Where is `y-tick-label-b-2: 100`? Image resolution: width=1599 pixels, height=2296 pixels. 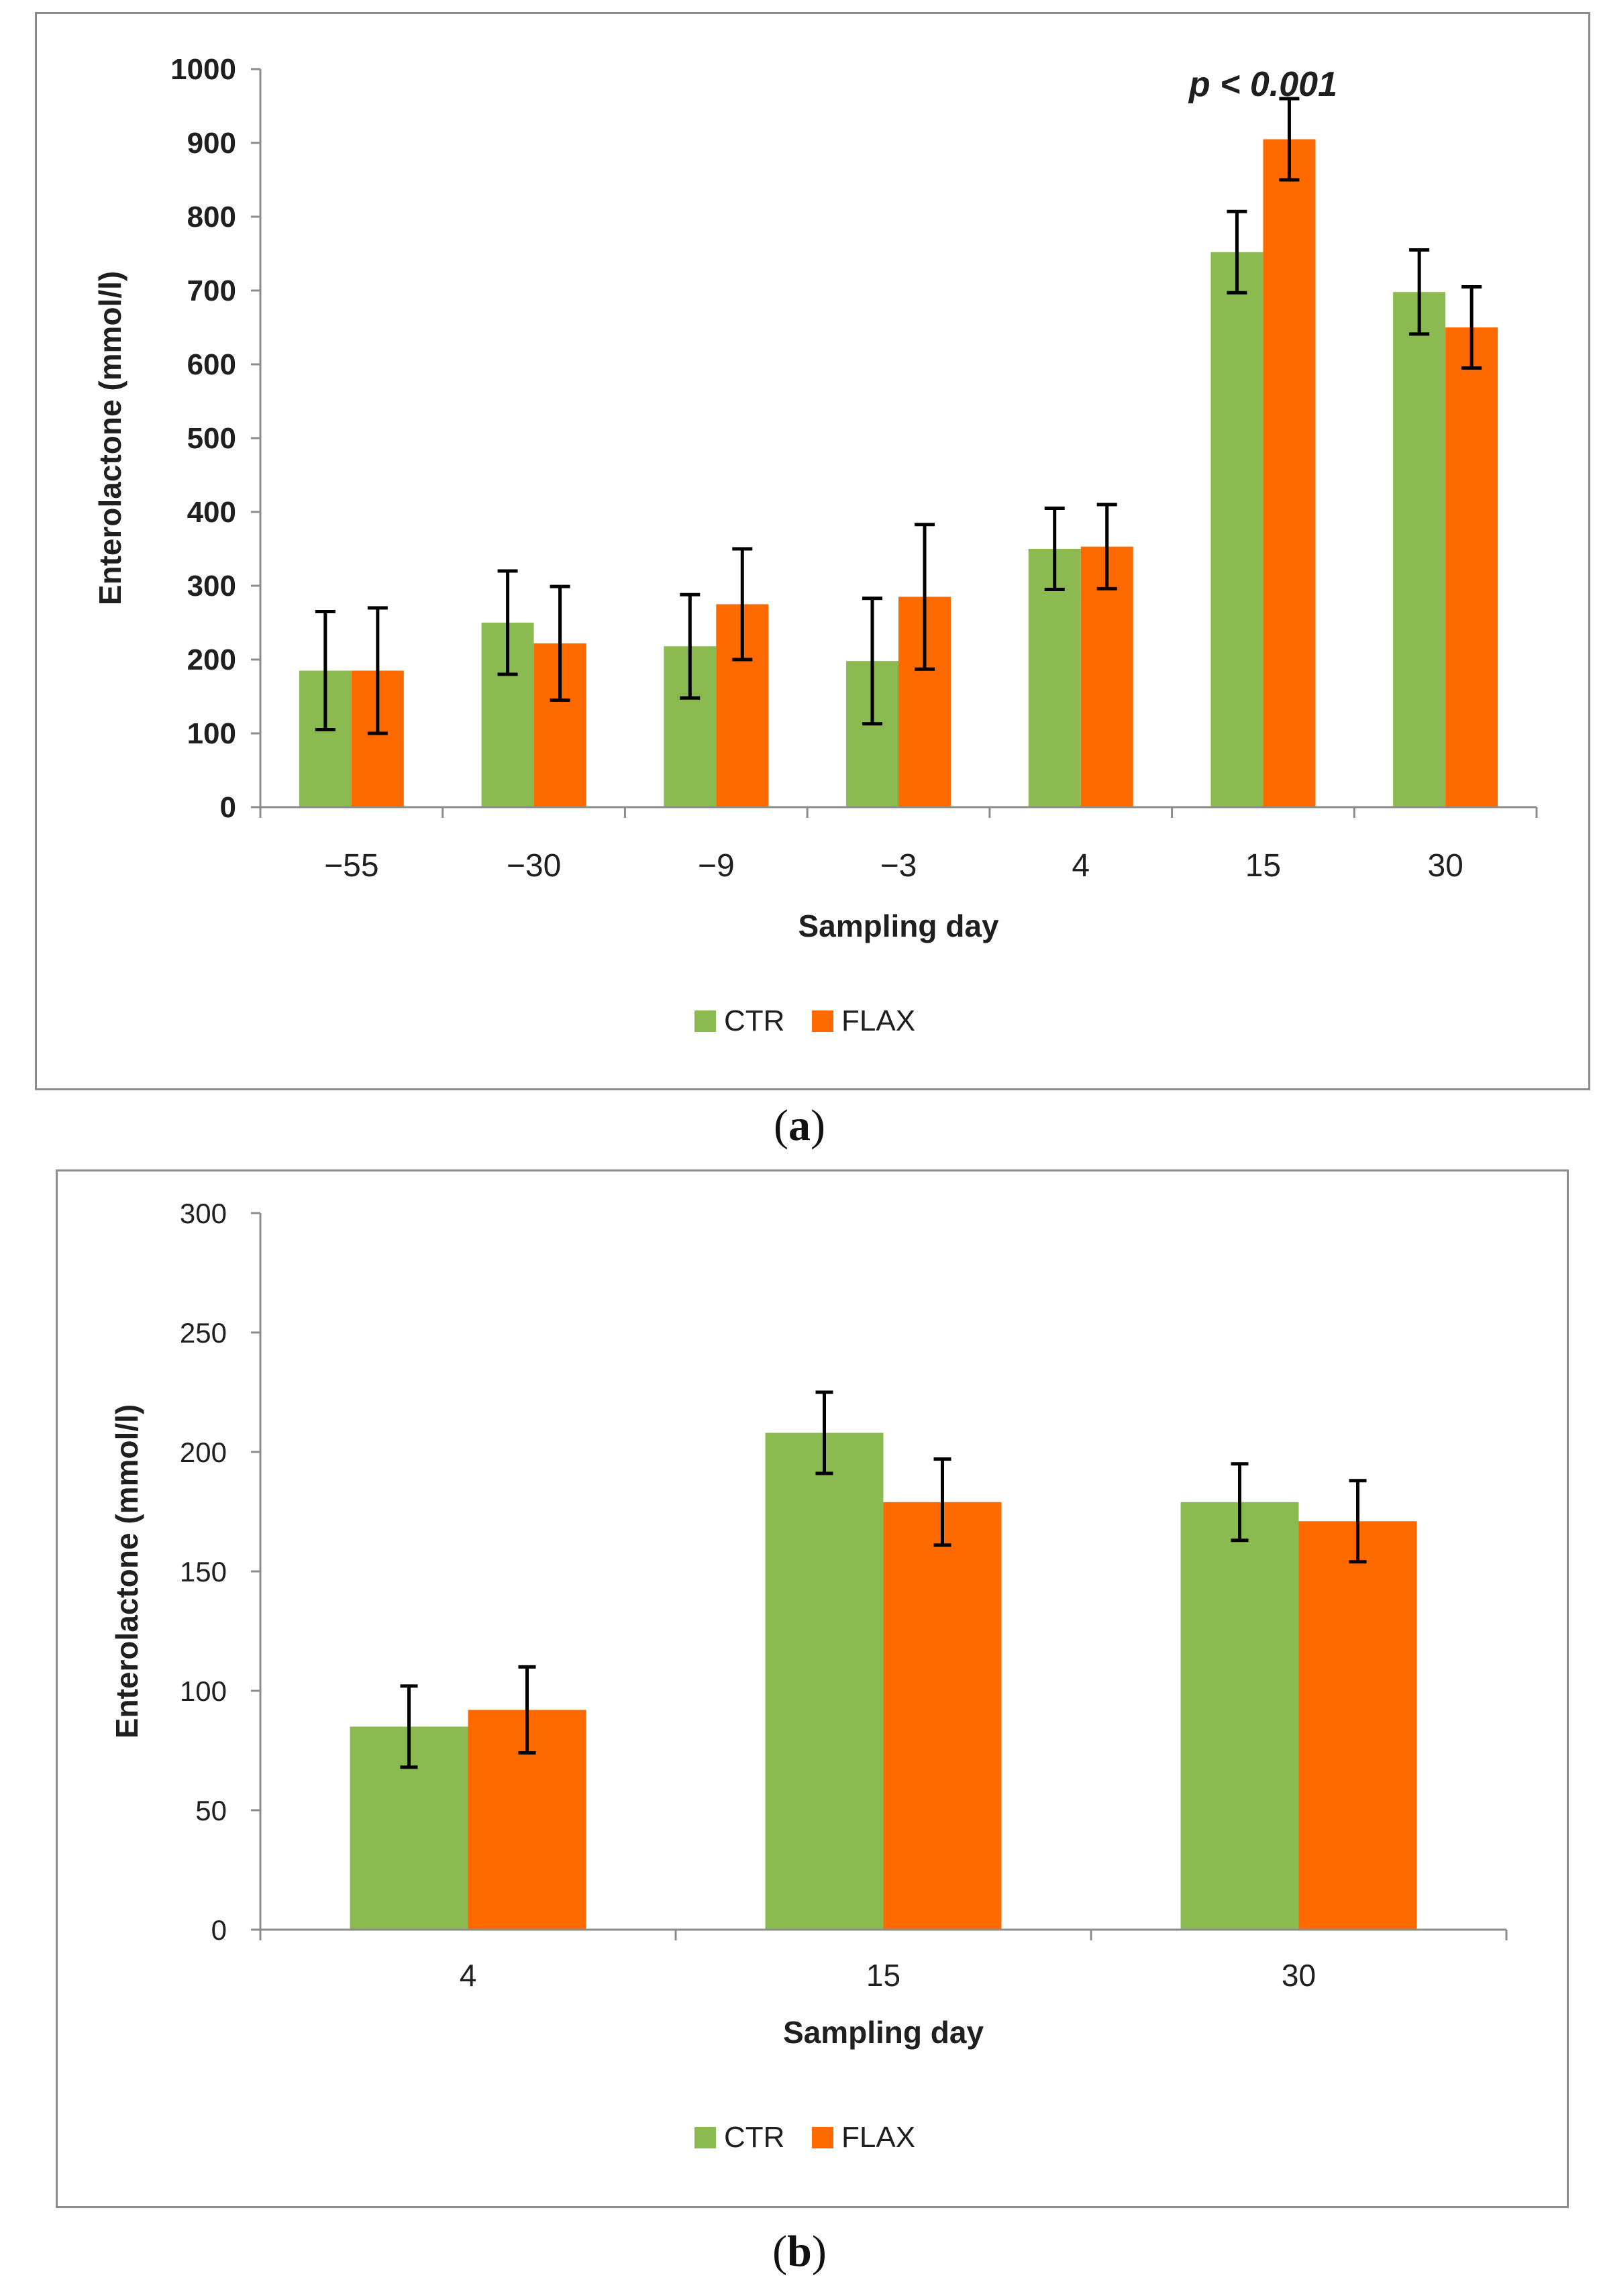
y-tick-label-b-2: 100 is located at coordinates (203, 1691).